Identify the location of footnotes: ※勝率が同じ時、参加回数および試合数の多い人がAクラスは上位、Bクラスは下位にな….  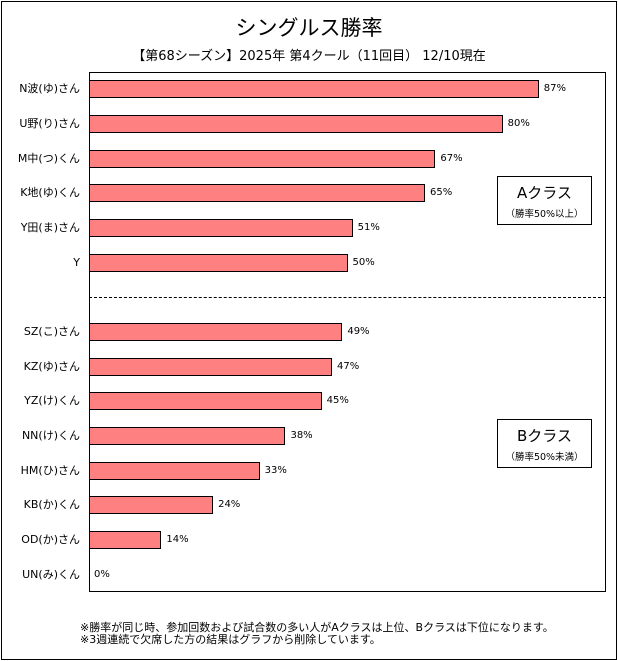
(317, 634).